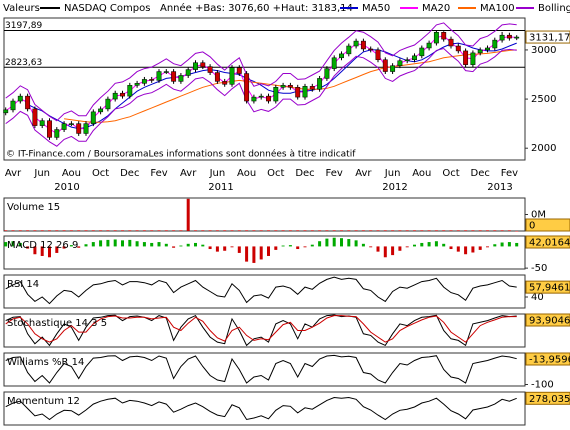 This screenshot has height=430, width=570. What do you see at coordinates (21, 8) in the screenshot?
I see `header-label: Valeurs` at bounding box center [21, 8].